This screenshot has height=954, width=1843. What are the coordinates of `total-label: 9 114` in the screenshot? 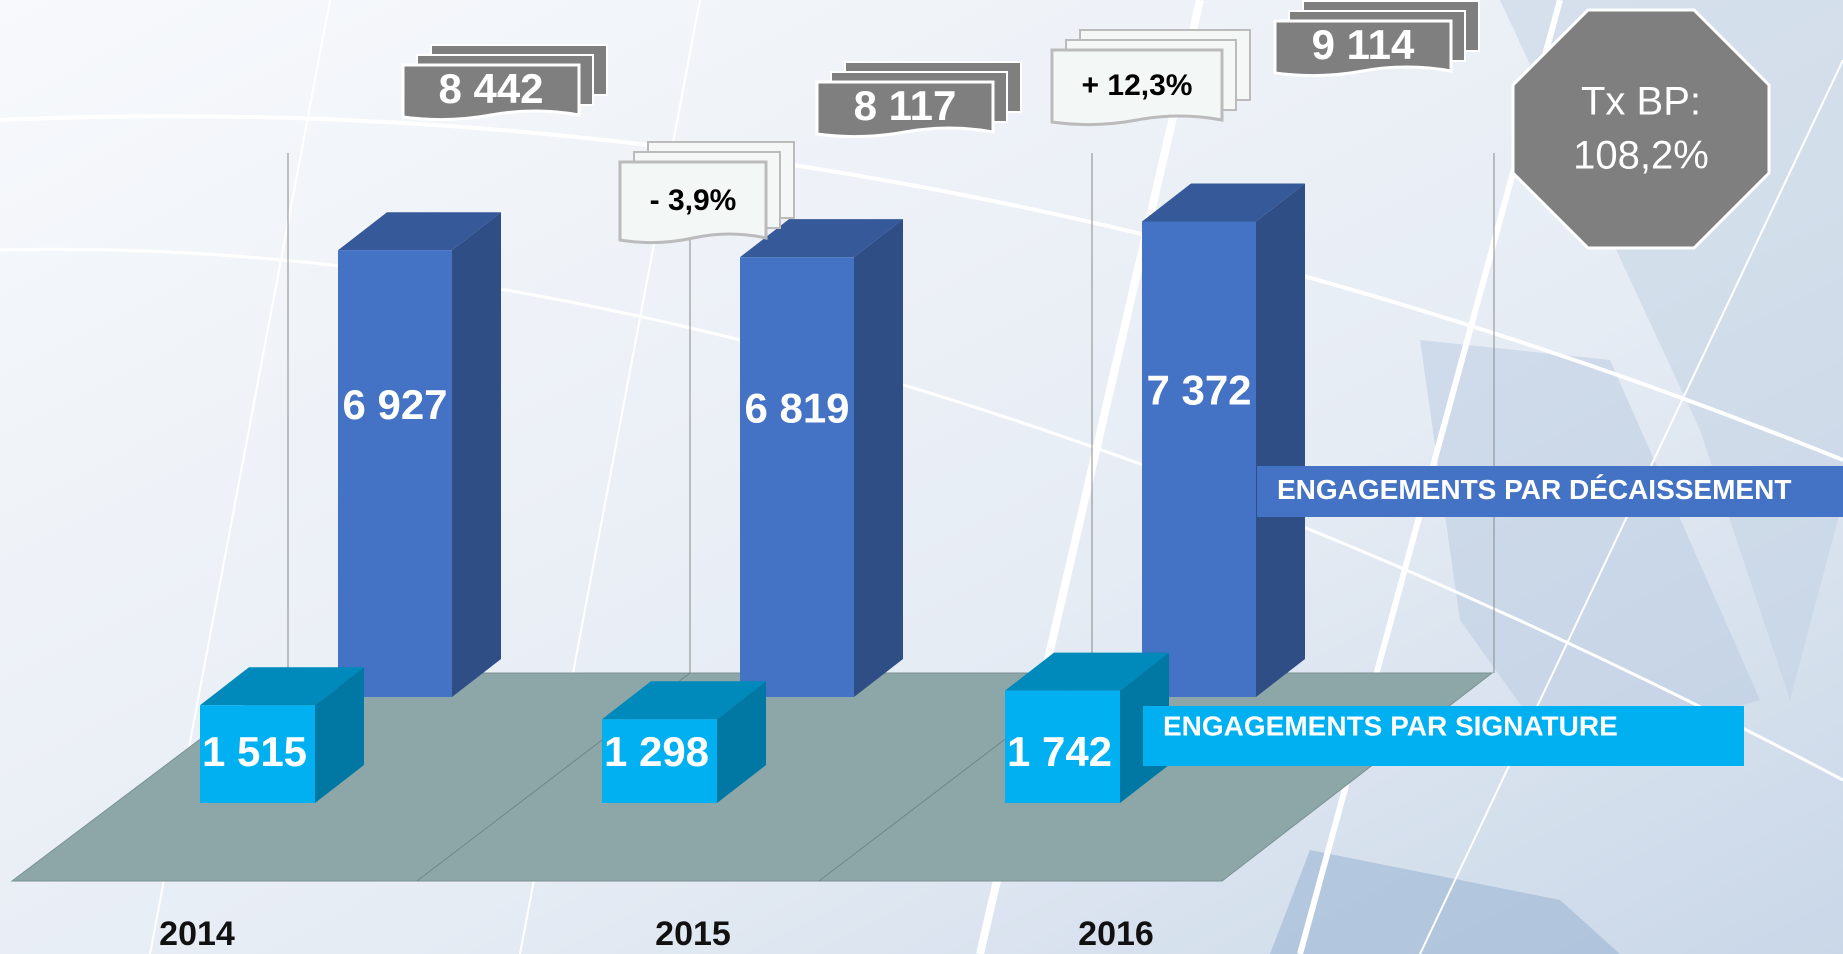 It's located at (1363, 44).